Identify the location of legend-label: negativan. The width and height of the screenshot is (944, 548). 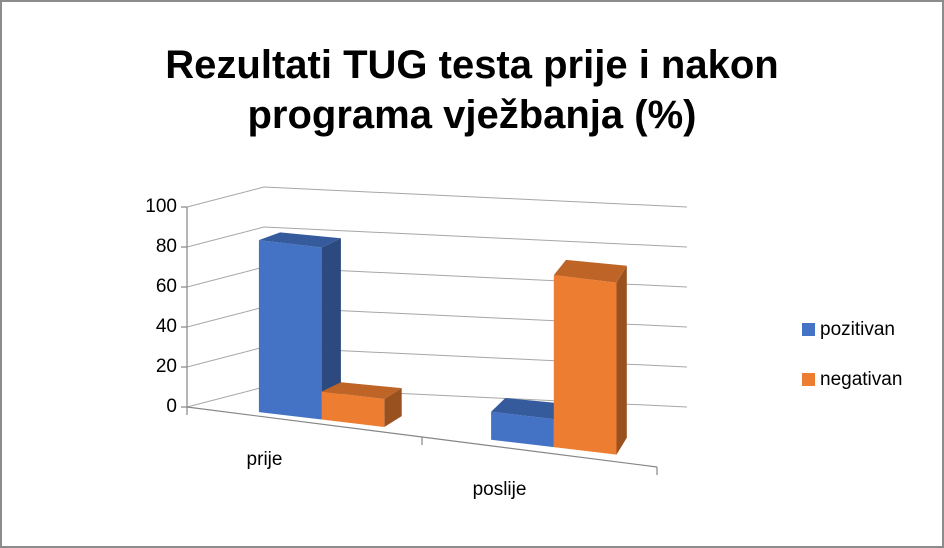
(861, 379).